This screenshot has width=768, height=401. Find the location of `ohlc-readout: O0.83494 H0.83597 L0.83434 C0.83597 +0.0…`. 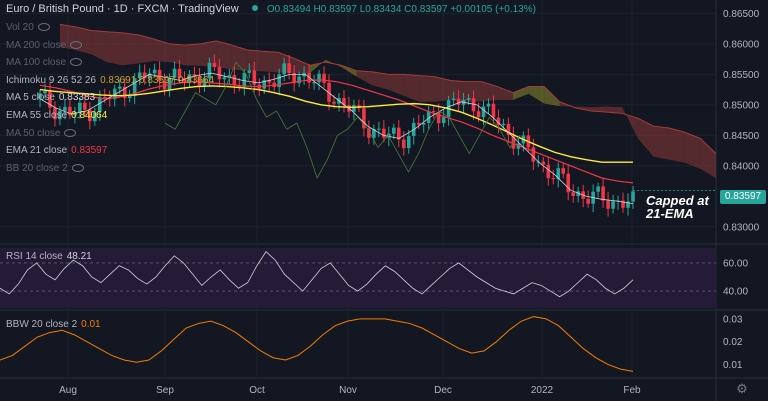

ohlc-readout: O0.83494 H0.83597 L0.83434 C0.83597 +0.0… is located at coordinates (401, 9).